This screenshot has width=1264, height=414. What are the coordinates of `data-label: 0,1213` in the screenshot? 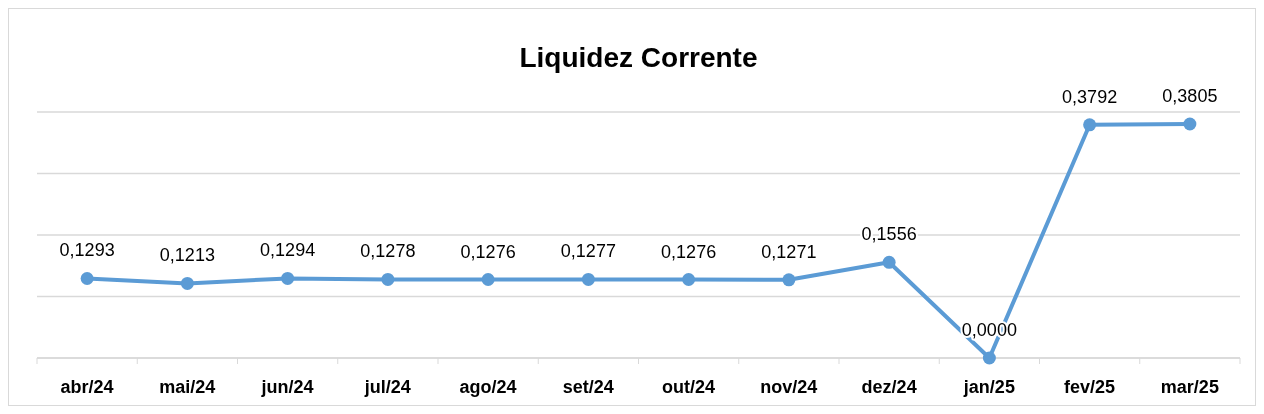 It's located at (187, 255).